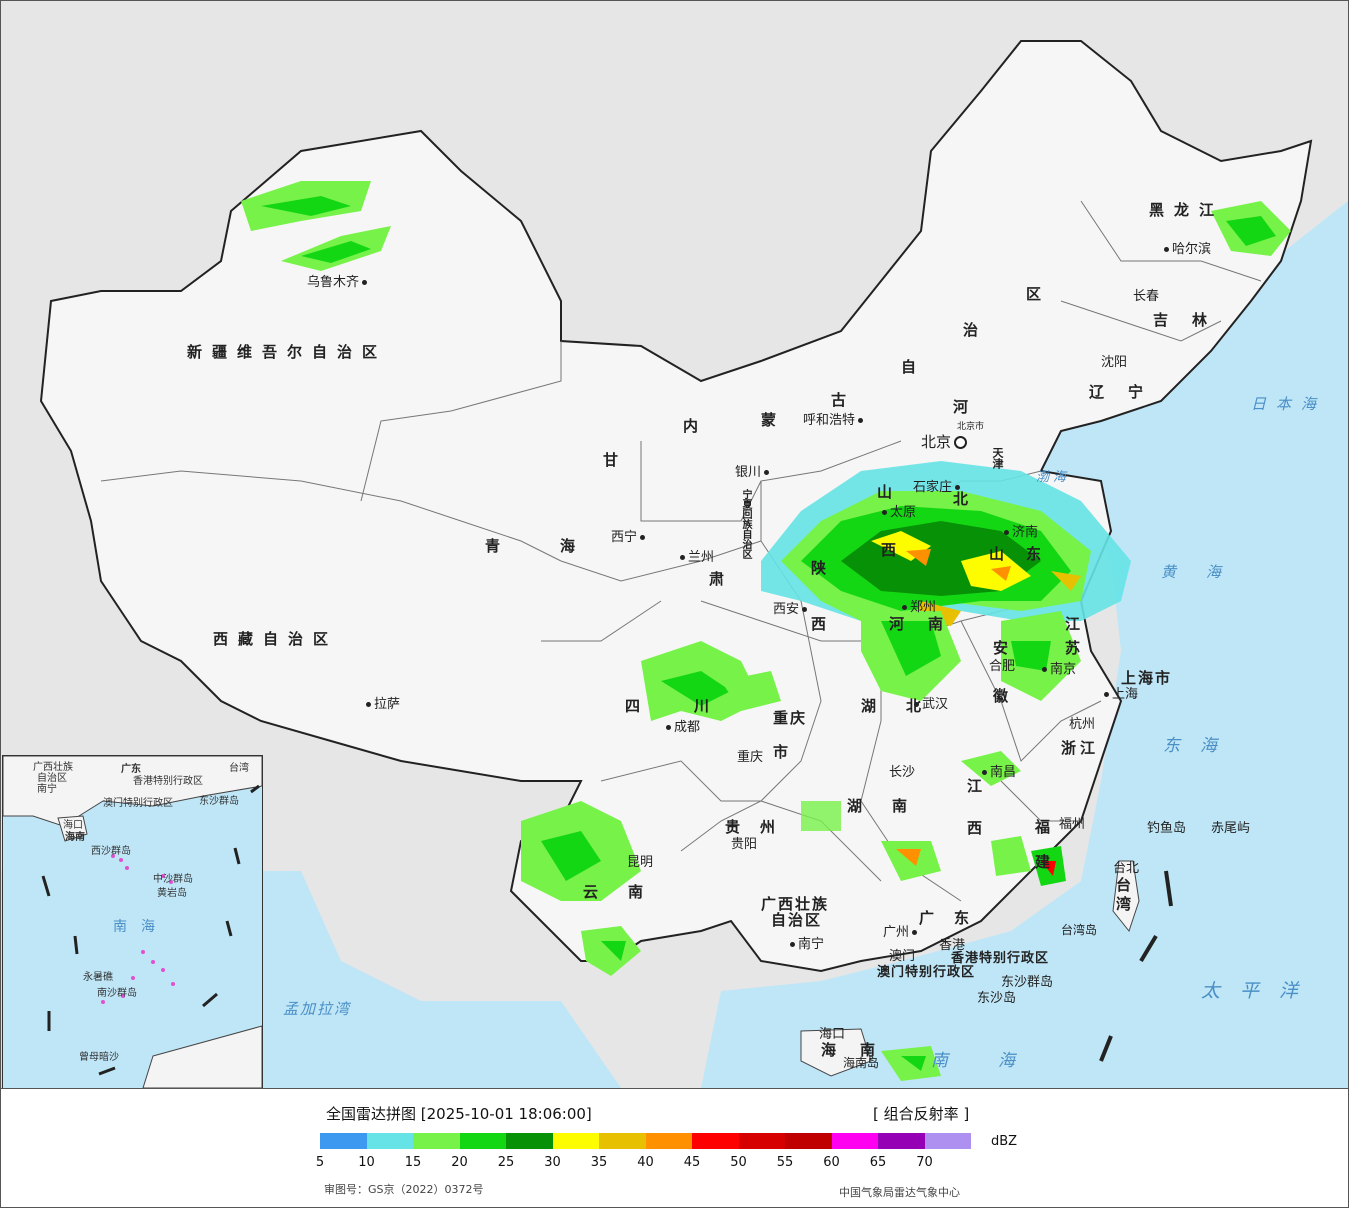 Image resolution: width=1349 pixels, height=1208 pixels. Describe the element at coordinates (695, 555) in the screenshot. I see `city-lanzhou: 兰州` at that location.